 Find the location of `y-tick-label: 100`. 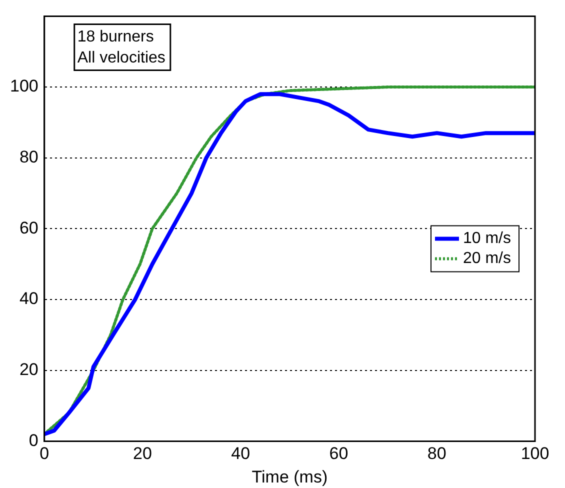

y-tick-label: 100 is located at coordinates (24, 86).